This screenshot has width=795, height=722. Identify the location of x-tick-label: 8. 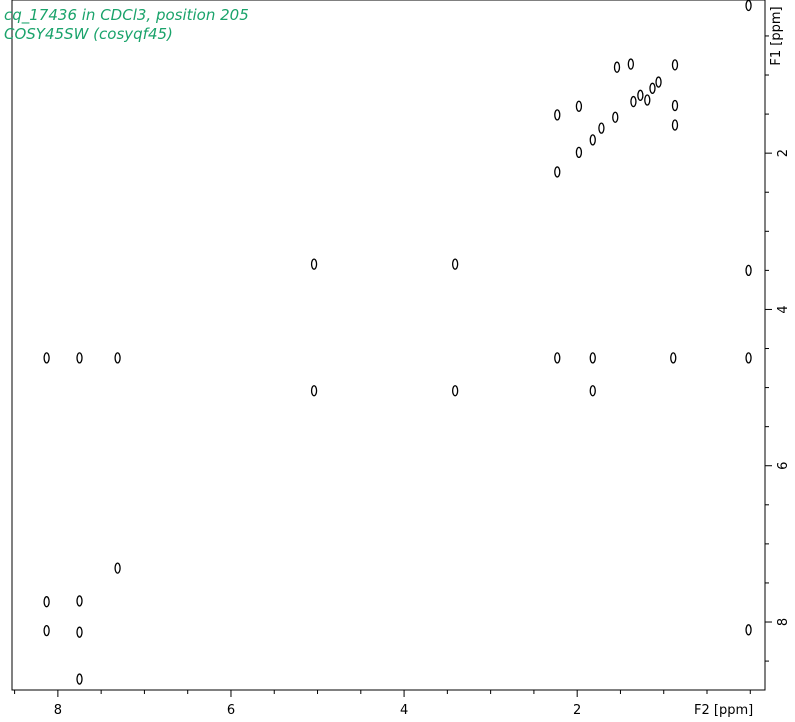
(58, 710).